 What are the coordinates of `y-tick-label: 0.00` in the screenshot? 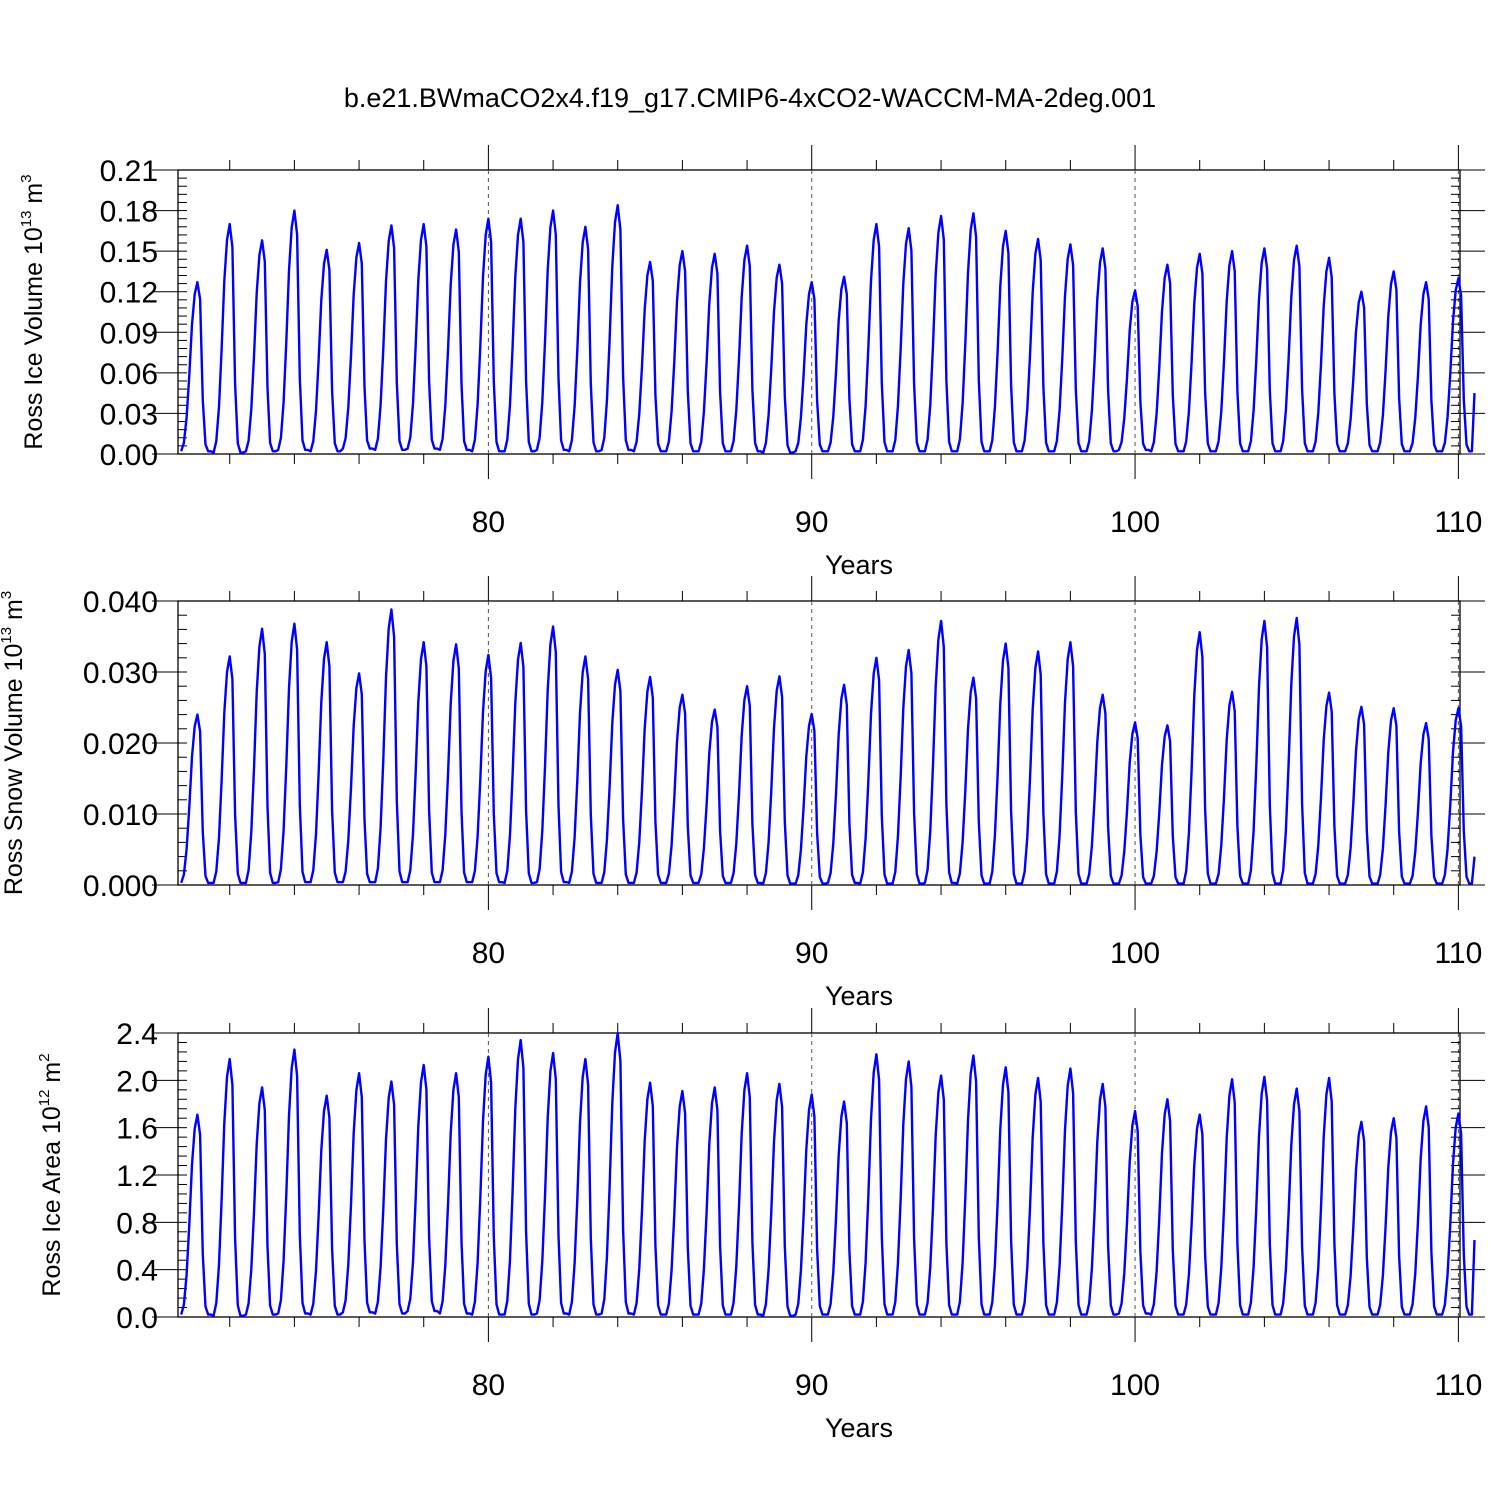 It's located at (129, 455).